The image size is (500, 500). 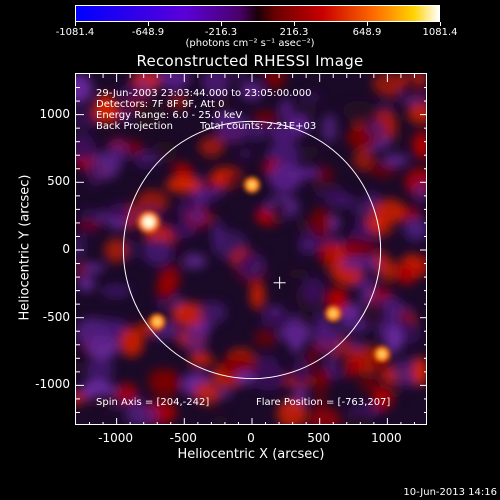 What do you see at coordinates (386, 438) in the screenshot?
I see `x-tick-label: 1000` at bounding box center [386, 438].